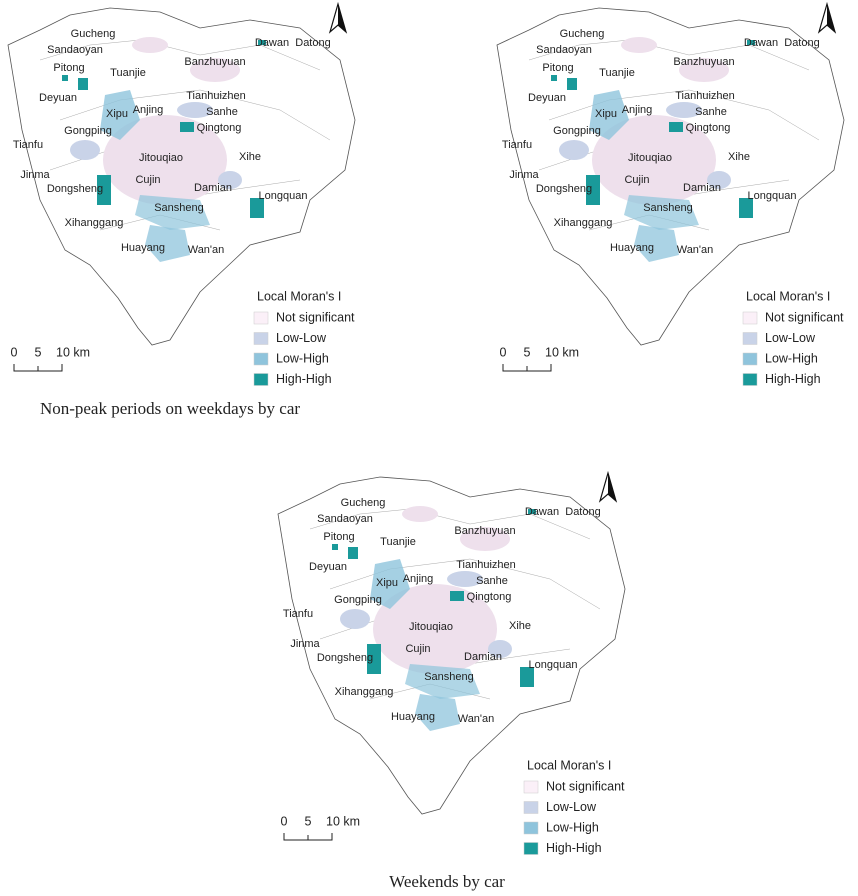  I want to click on legend-label: Low-Low, so click(790, 338).